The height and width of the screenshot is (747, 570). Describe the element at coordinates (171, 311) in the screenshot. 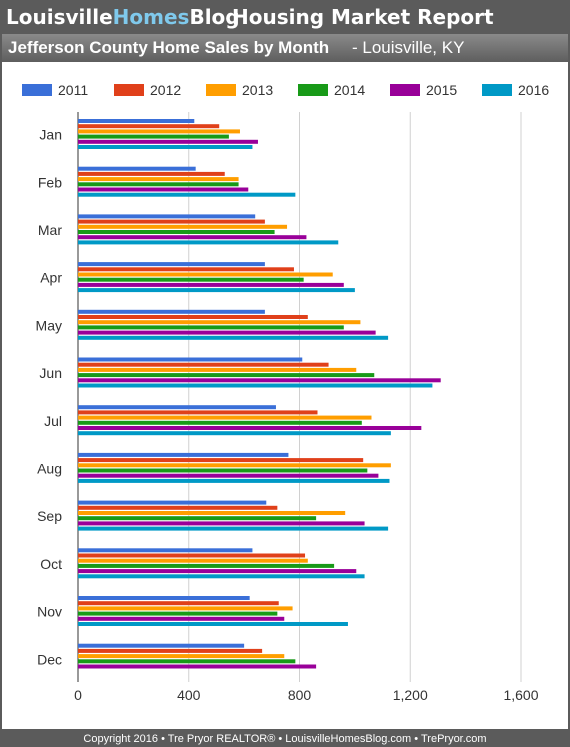

I see `bar-may-2011` at that location.